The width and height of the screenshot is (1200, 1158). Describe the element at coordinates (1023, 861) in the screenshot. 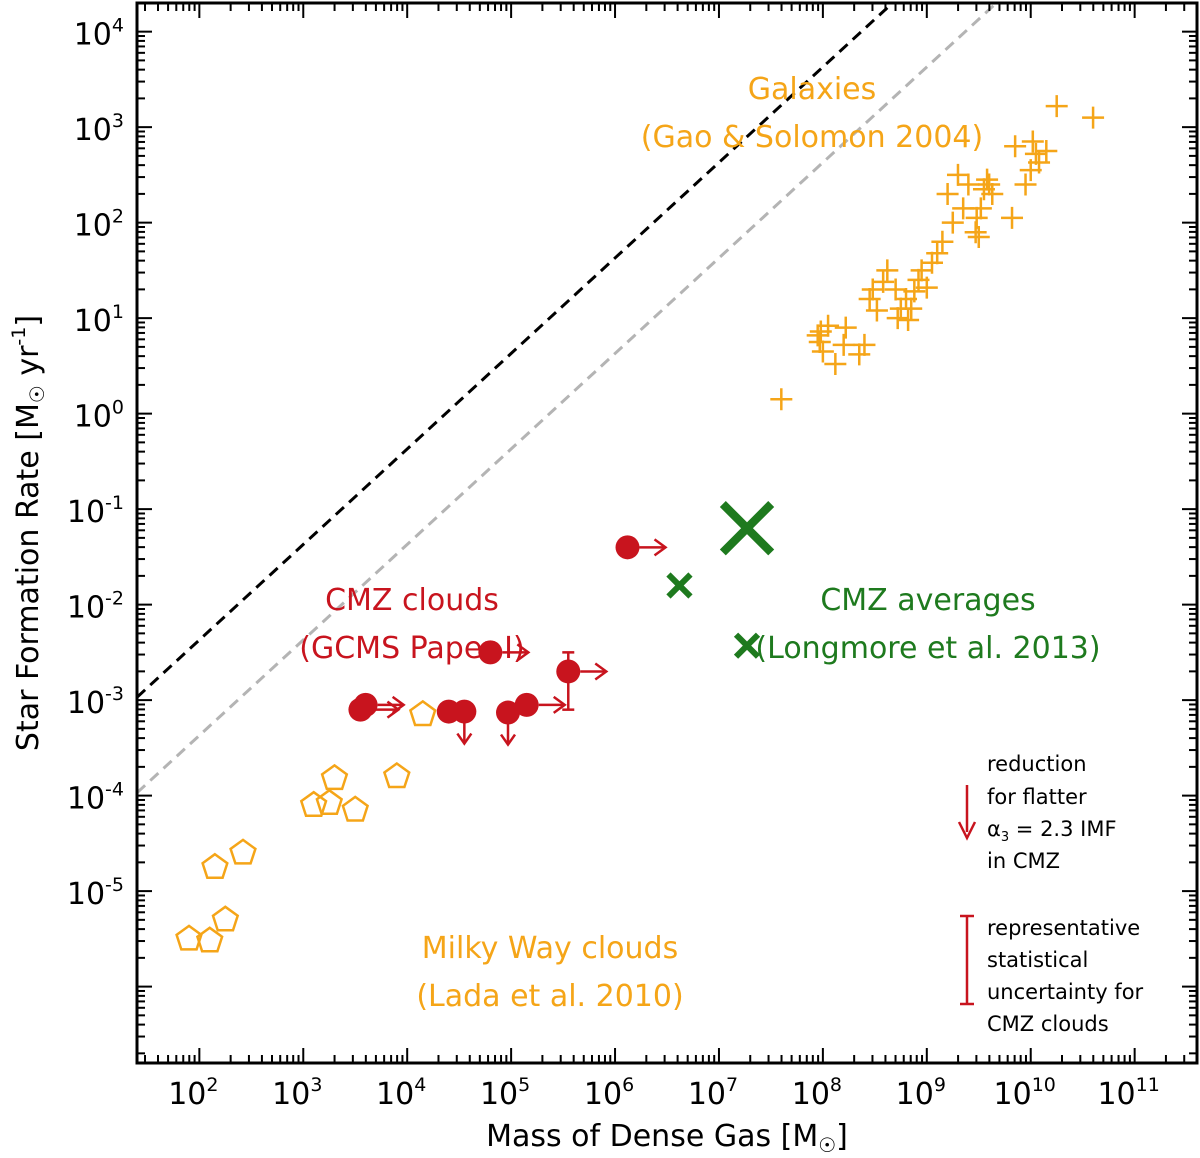

I see `imf-note-line4: in CMZ` at that location.